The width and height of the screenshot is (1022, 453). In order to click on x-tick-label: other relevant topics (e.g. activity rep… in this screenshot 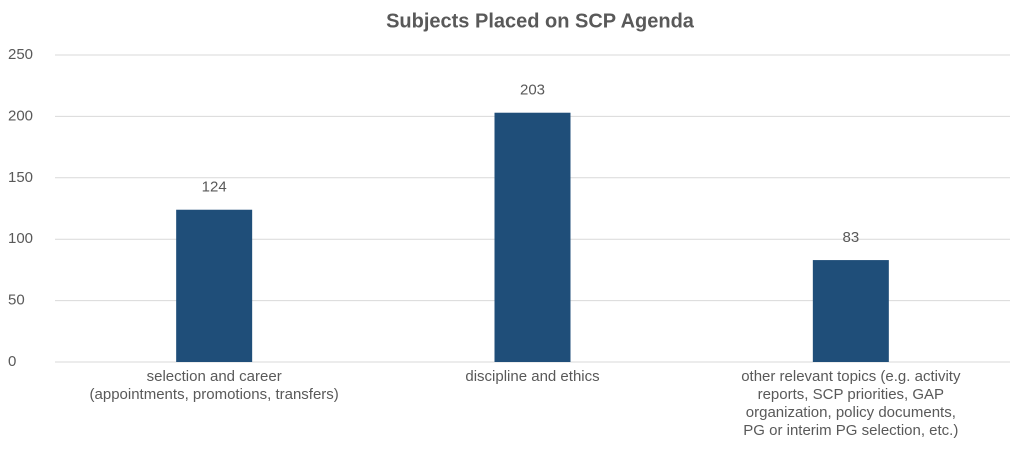, I will do `click(851, 403)`.